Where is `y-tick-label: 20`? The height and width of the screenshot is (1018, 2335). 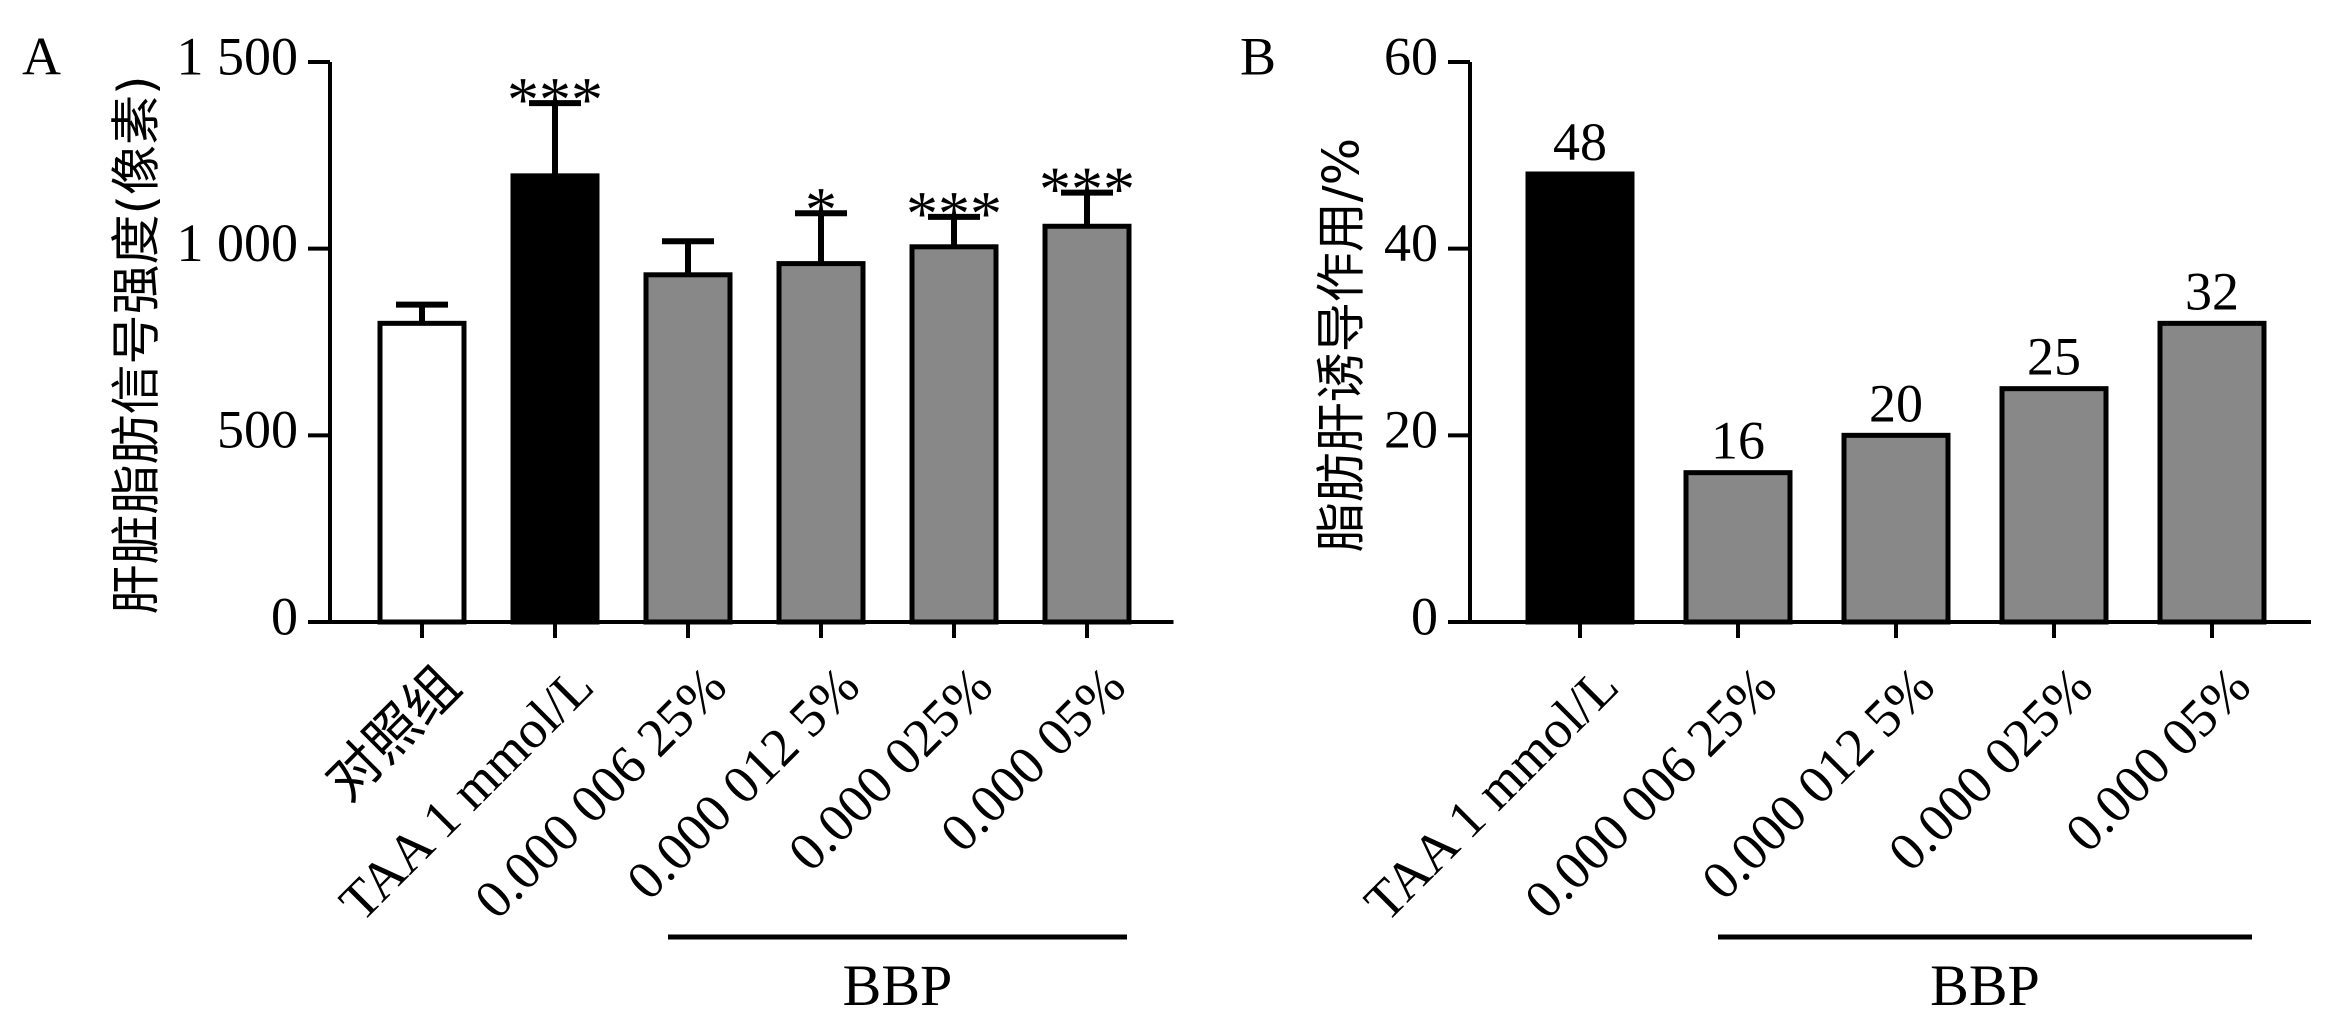
y-tick-label: 20 is located at coordinates (1411, 430).